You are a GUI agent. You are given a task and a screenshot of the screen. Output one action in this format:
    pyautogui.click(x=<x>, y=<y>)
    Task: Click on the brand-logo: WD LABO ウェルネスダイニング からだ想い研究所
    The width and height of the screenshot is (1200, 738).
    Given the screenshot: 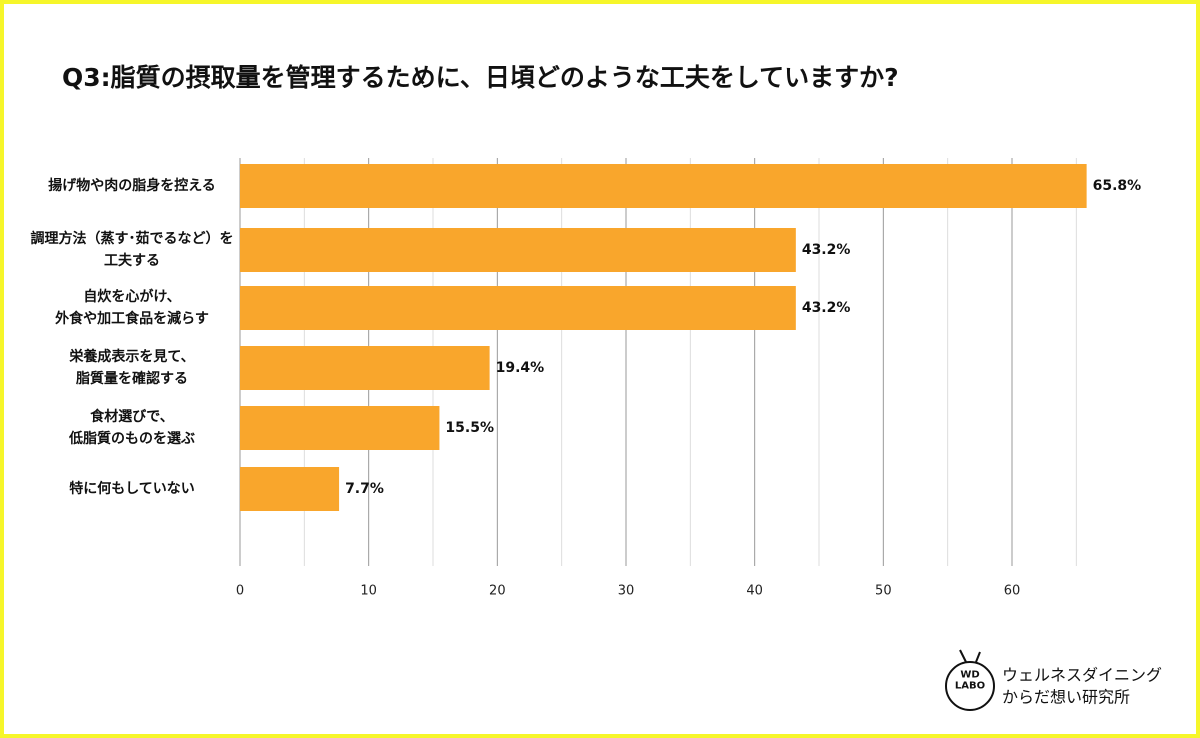 What is the action you would take?
    pyautogui.click(x=1053, y=680)
    